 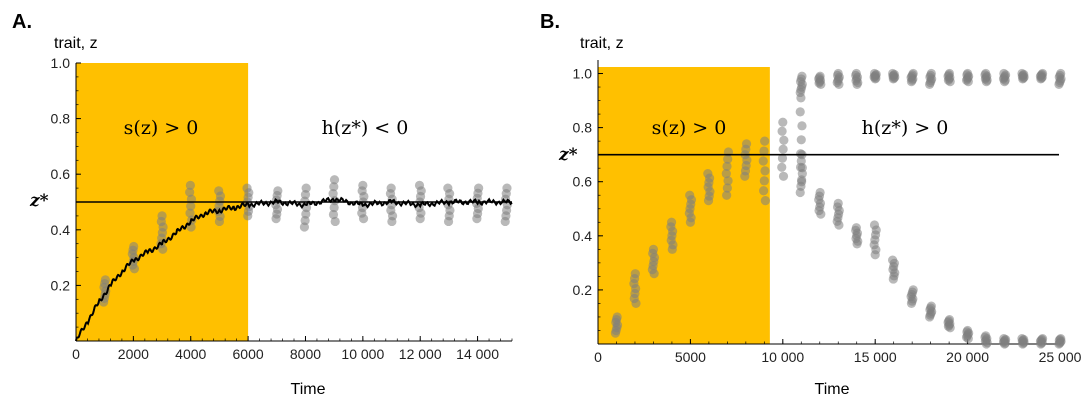 What do you see at coordinates (684, 205) in the screenshot?
I see `shaded-region` at bounding box center [684, 205].